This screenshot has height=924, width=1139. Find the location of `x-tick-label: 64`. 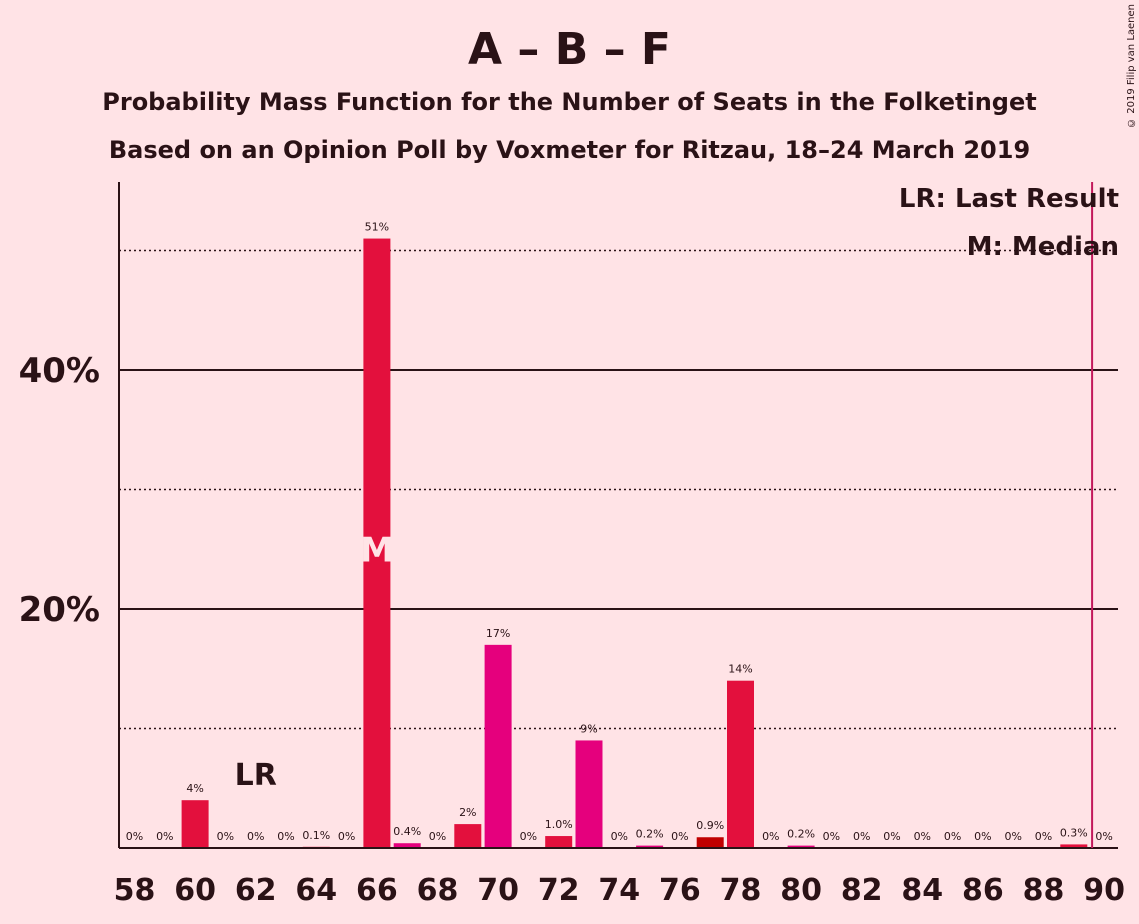

x-tick-label: 64 is located at coordinates (316, 890).